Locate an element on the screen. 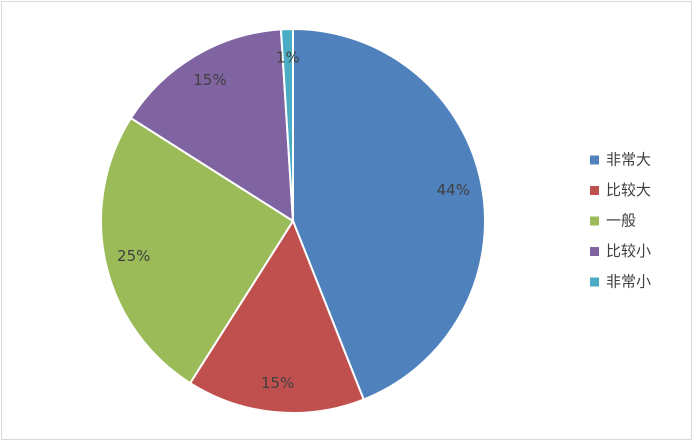 This screenshot has height=448, width=695. legend-label: 比较小 is located at coordinates (628, 251).